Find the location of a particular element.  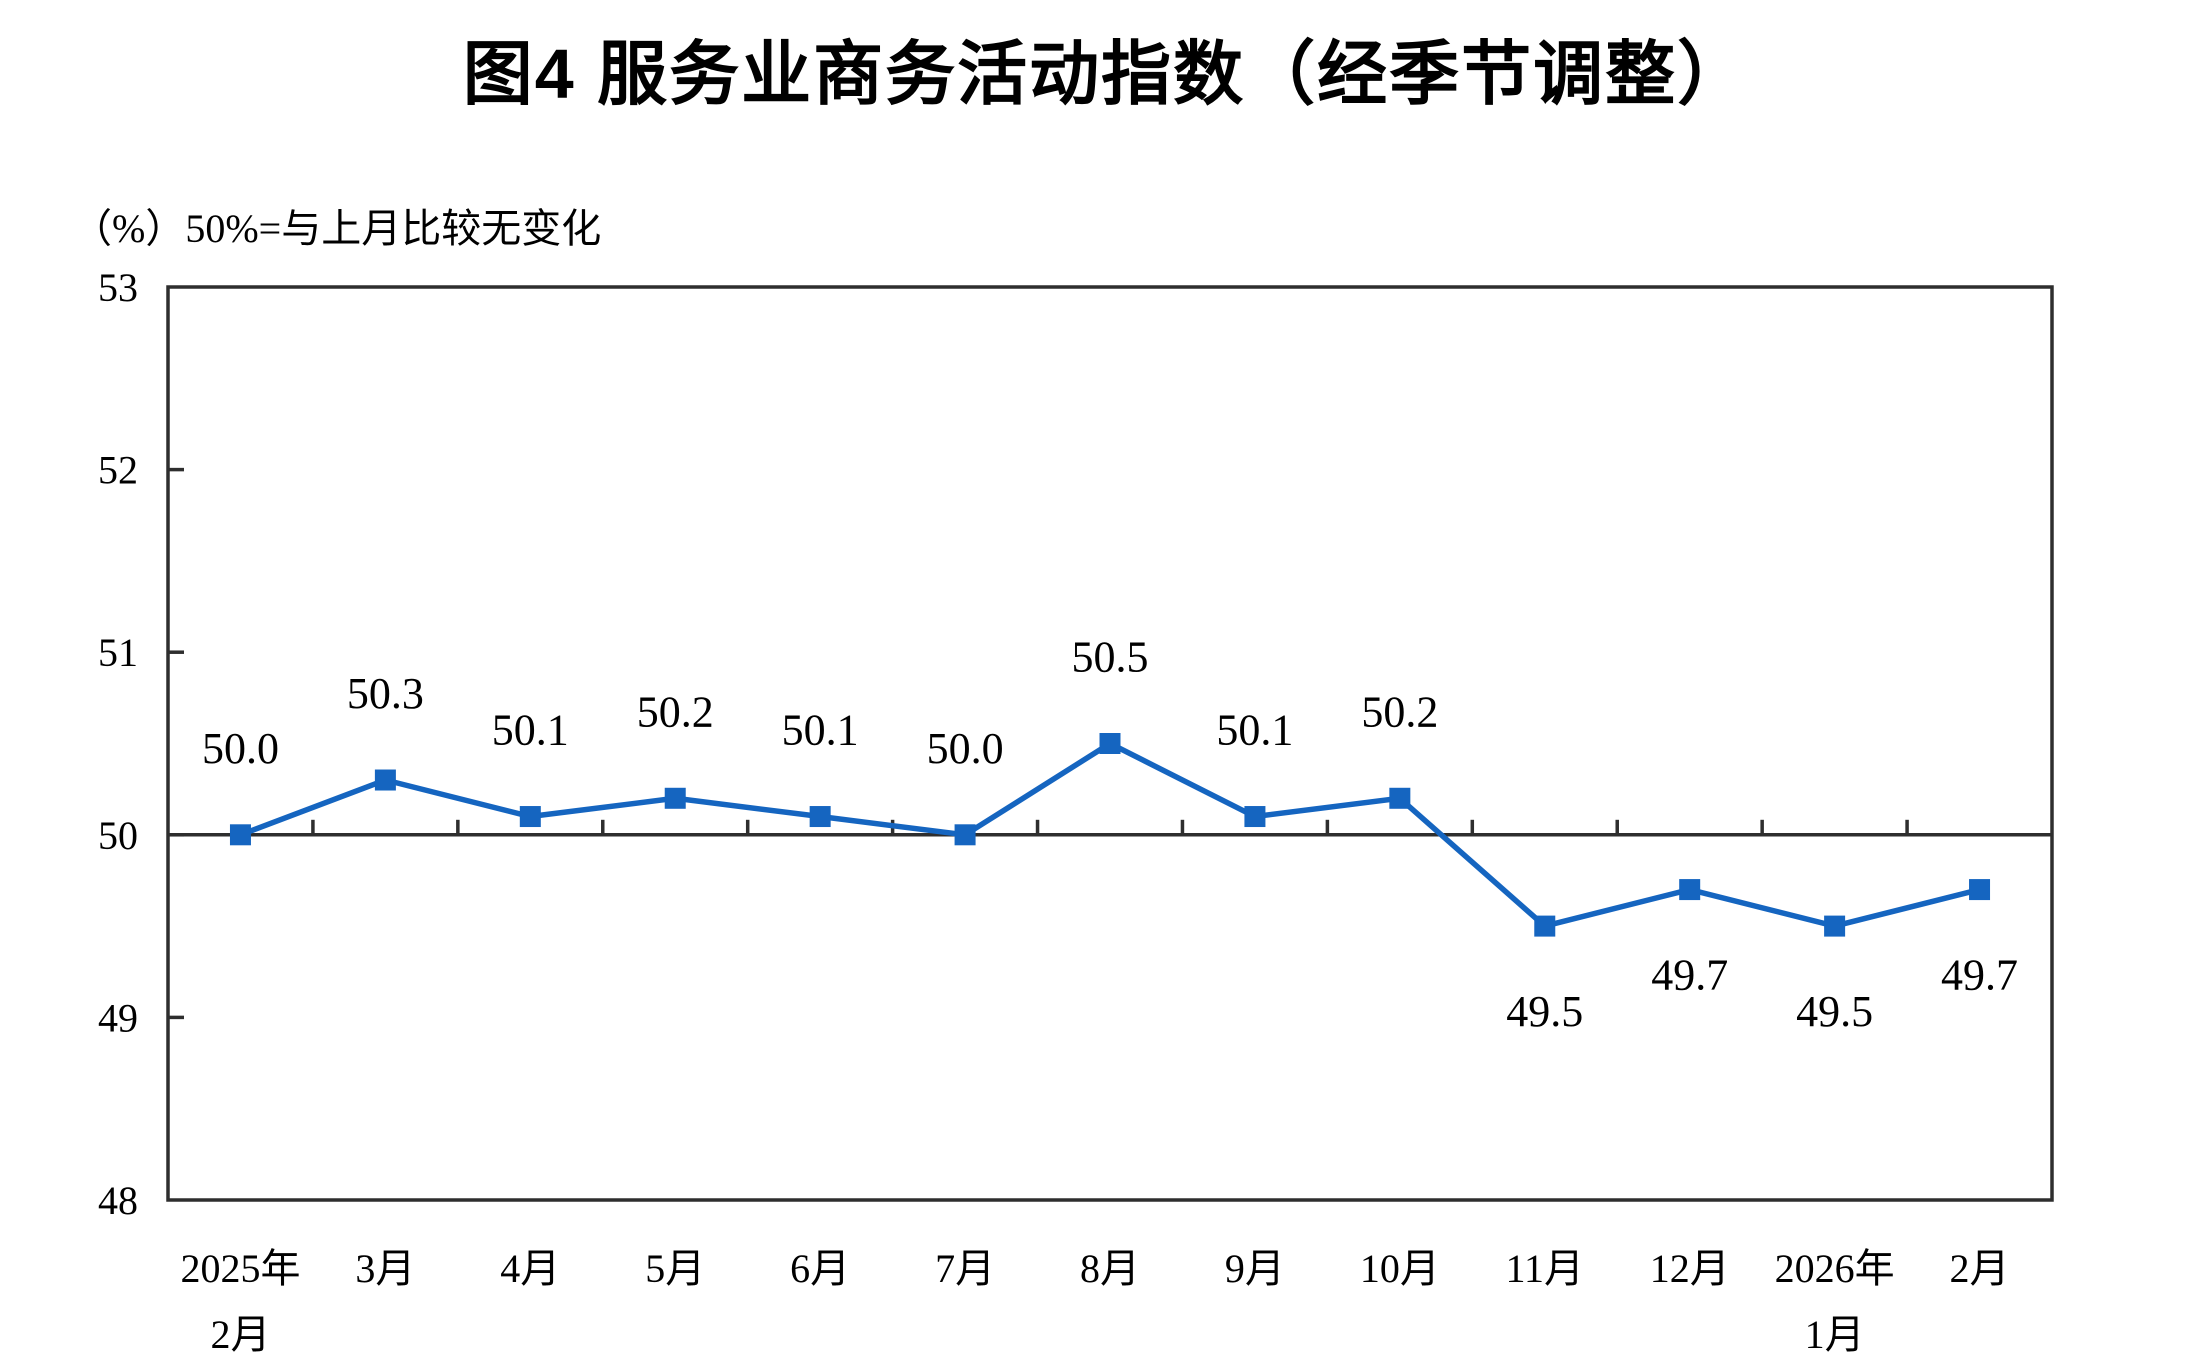

y-tick-label: 52 is located at coordinates (118, 470).